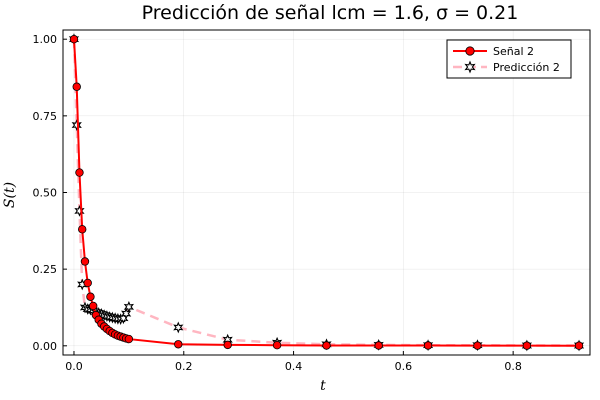  Describe the element at coordinates (45, 269) in the screenshot. I see `y-tick-label: 0.25` at that location.